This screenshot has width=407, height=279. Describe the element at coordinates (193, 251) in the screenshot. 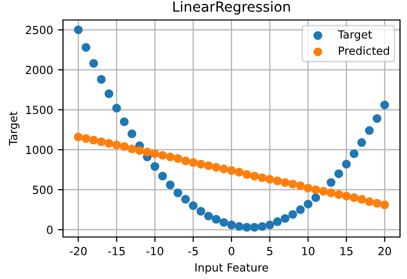

I see `x-tick-label: -5` at that location.